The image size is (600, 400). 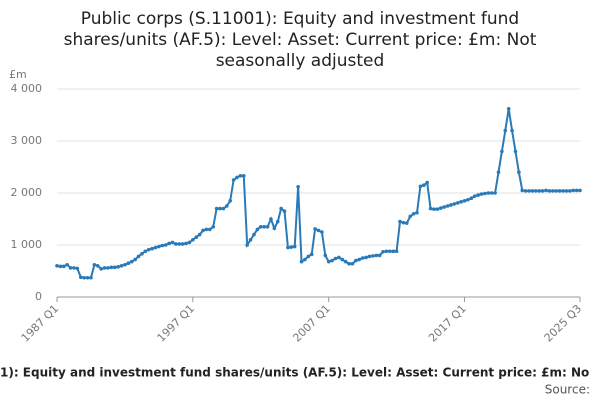 I want to click on x-tick-label: 1997 Q1, so click(x=176, y=323).